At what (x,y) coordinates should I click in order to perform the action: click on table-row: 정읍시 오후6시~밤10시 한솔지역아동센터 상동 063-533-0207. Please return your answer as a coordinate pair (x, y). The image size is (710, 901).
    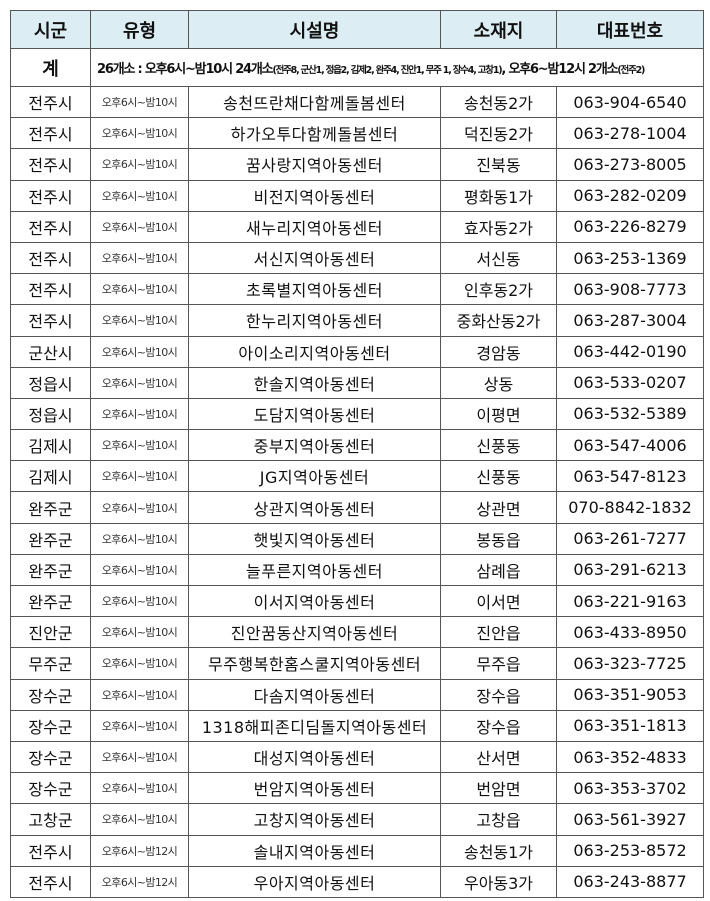
    Looking at the image, I should click on (357, 382).